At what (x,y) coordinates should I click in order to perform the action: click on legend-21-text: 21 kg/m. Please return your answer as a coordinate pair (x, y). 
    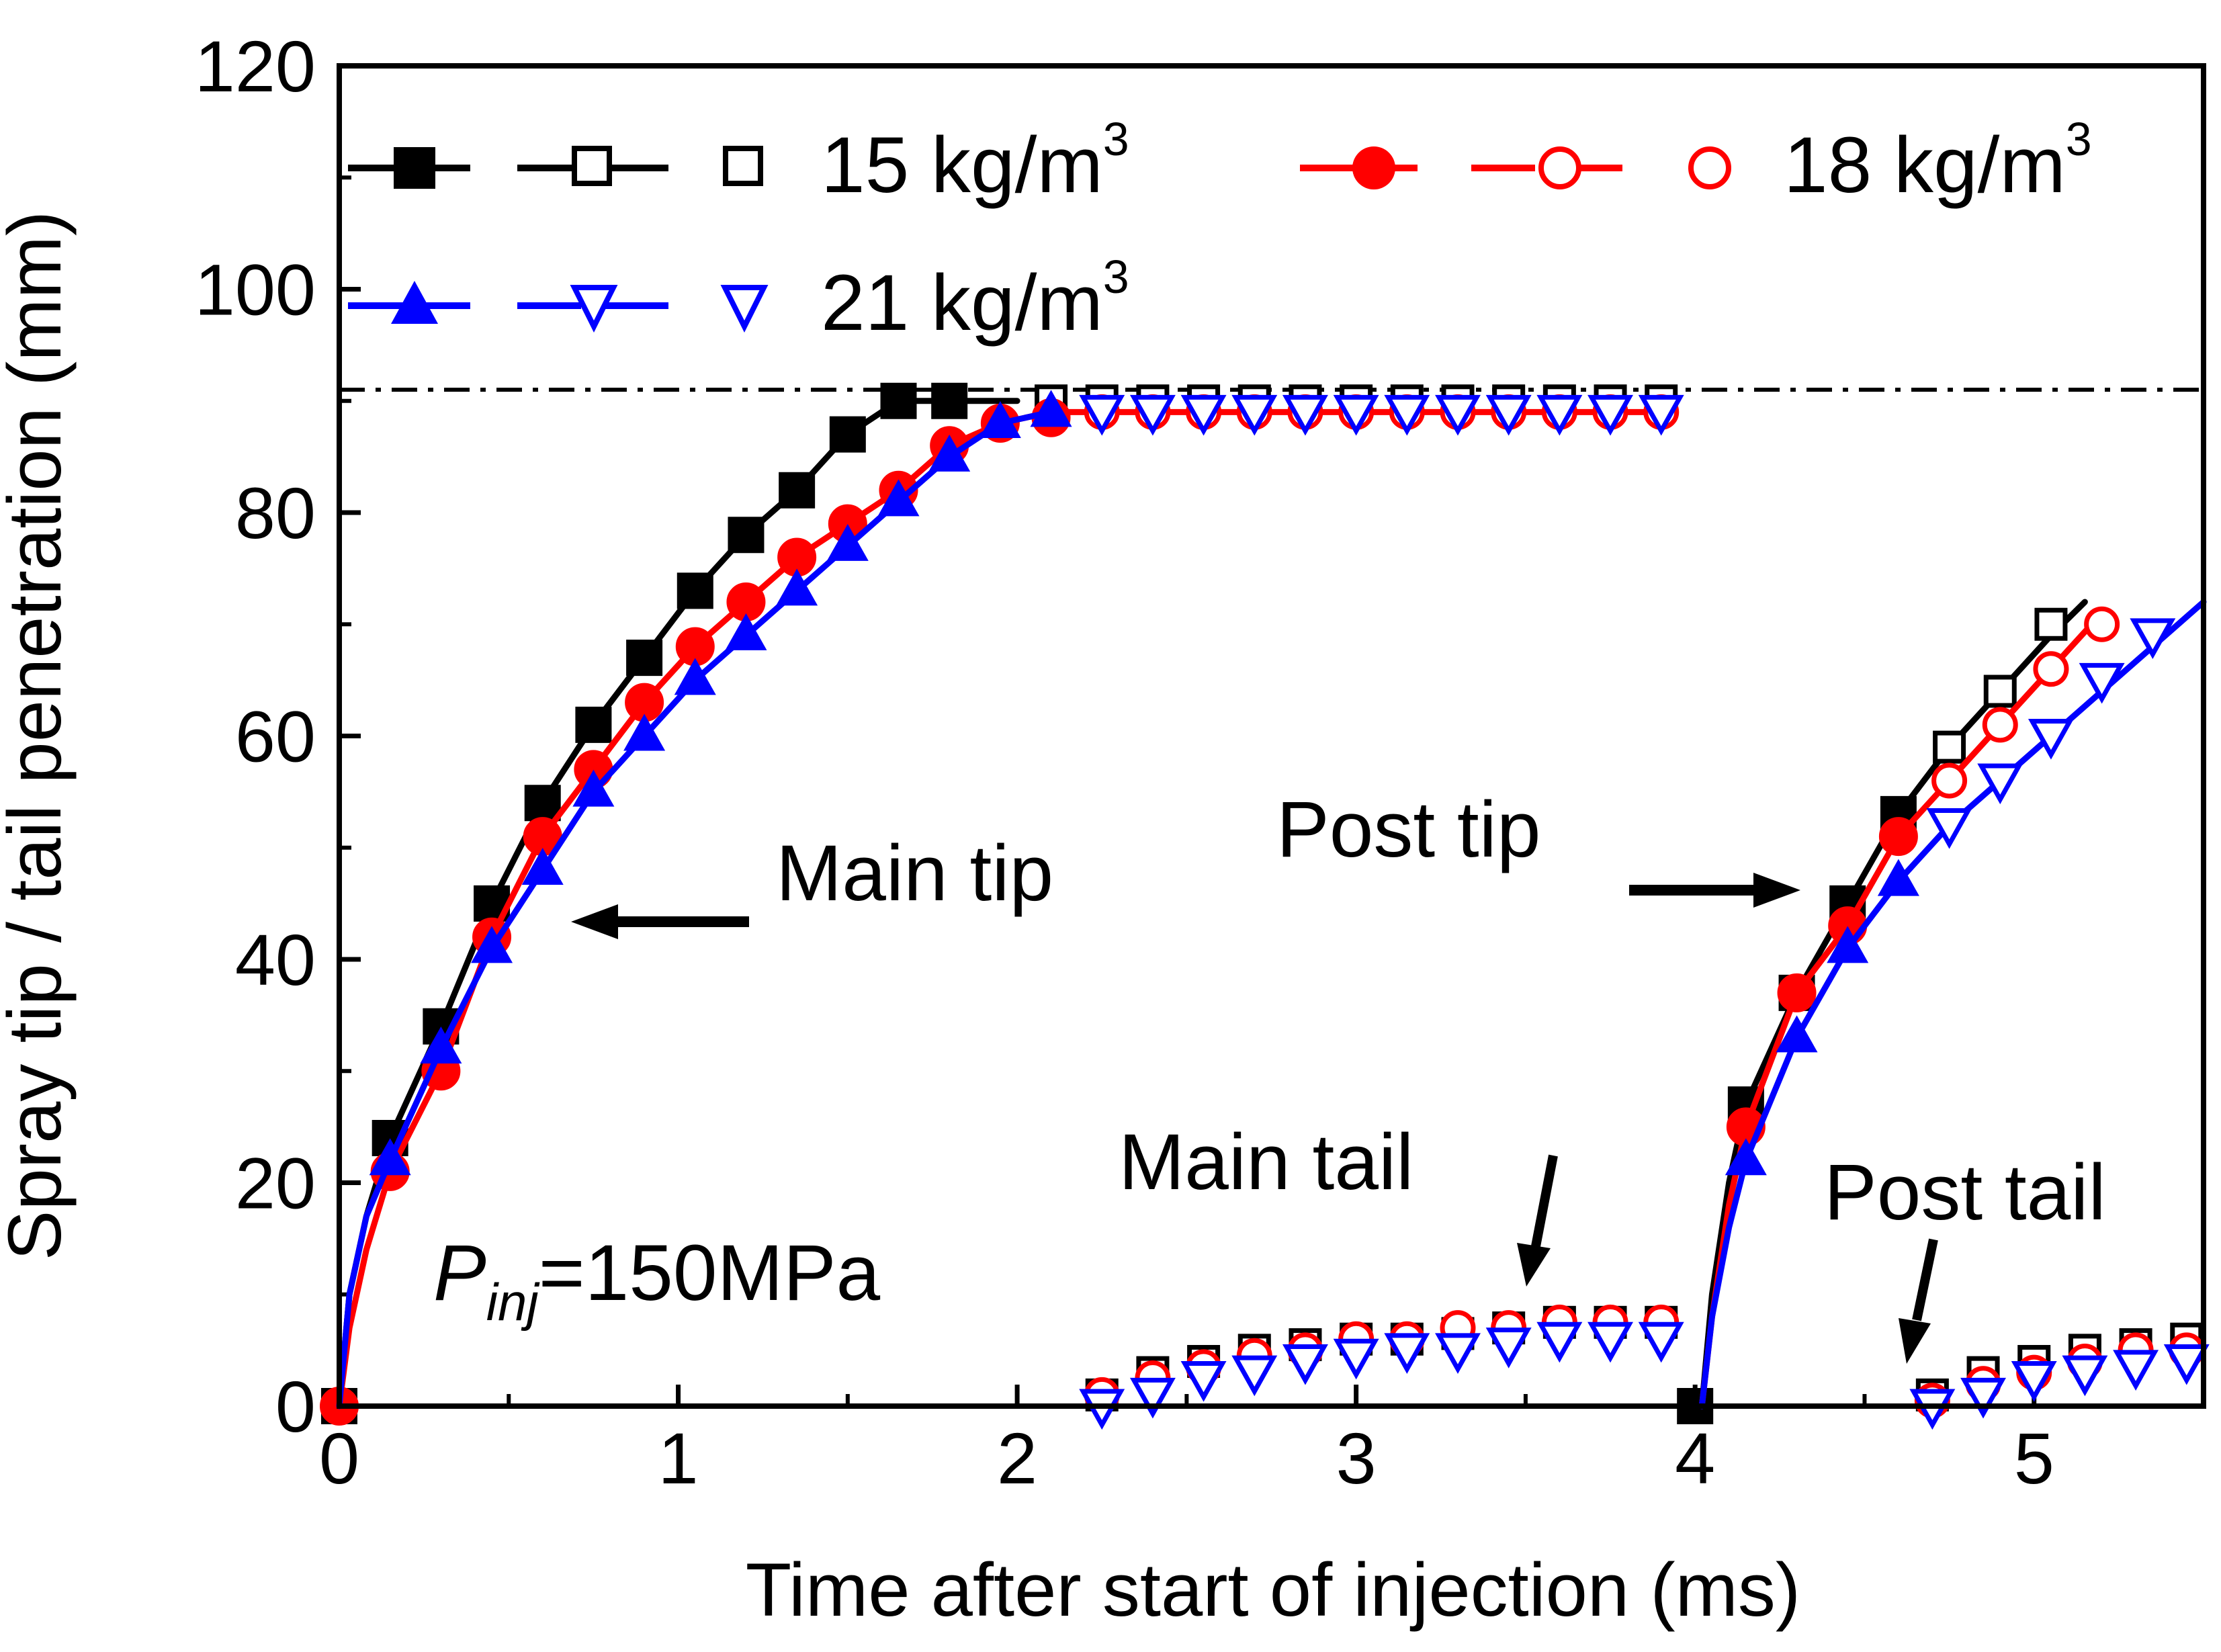
    Looking at the image, I should click on (962, 303).